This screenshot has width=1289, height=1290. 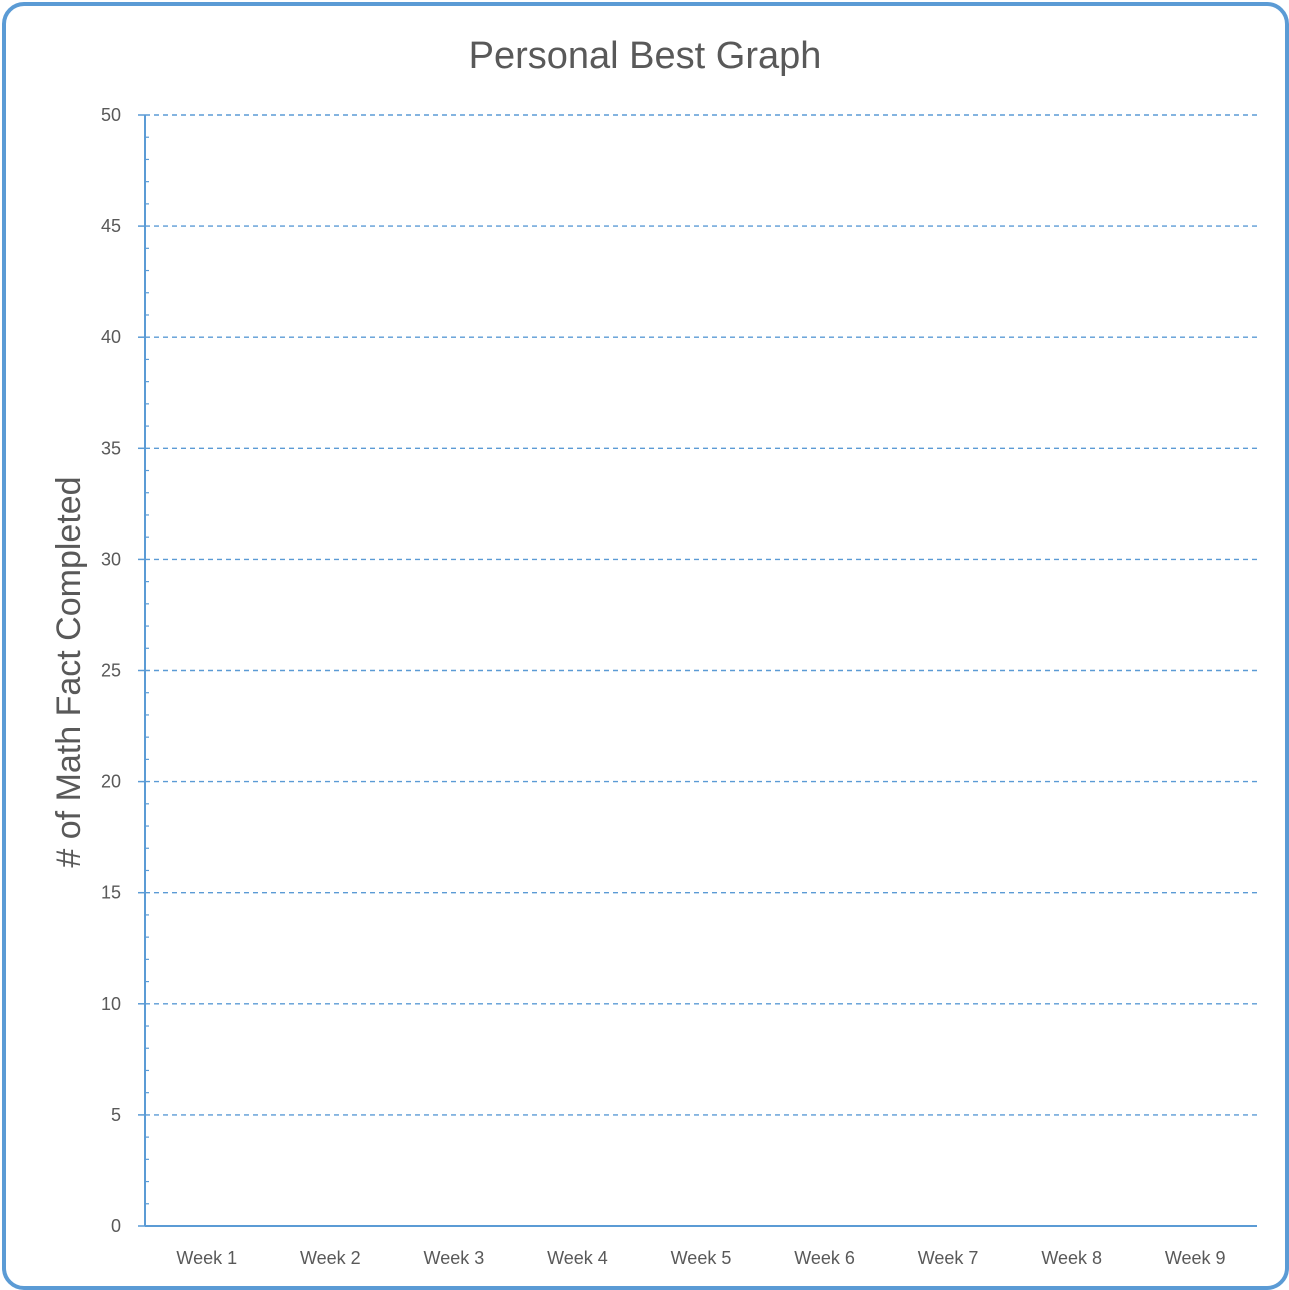 What do you see at coordinates (206, 1258) in the screenshot?
I see `x-tick-label: Week 1` at bounding box center [206, 1258].